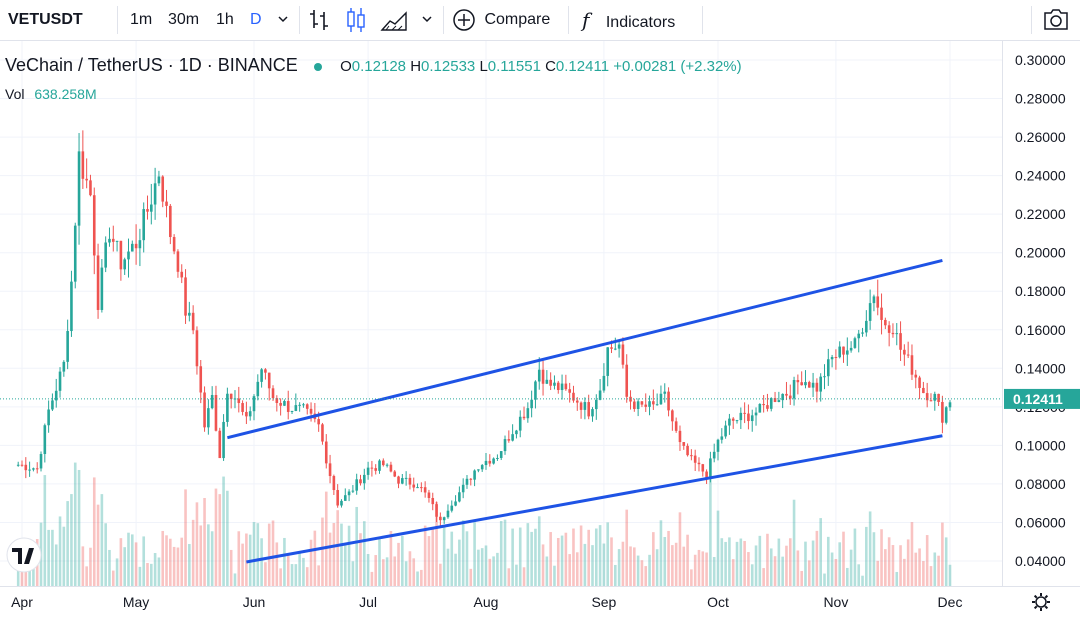  What do you see at coordinates (427, 20) in the screenshot?
I see `chart-type-dropdown` at bounding box center [427, 20].